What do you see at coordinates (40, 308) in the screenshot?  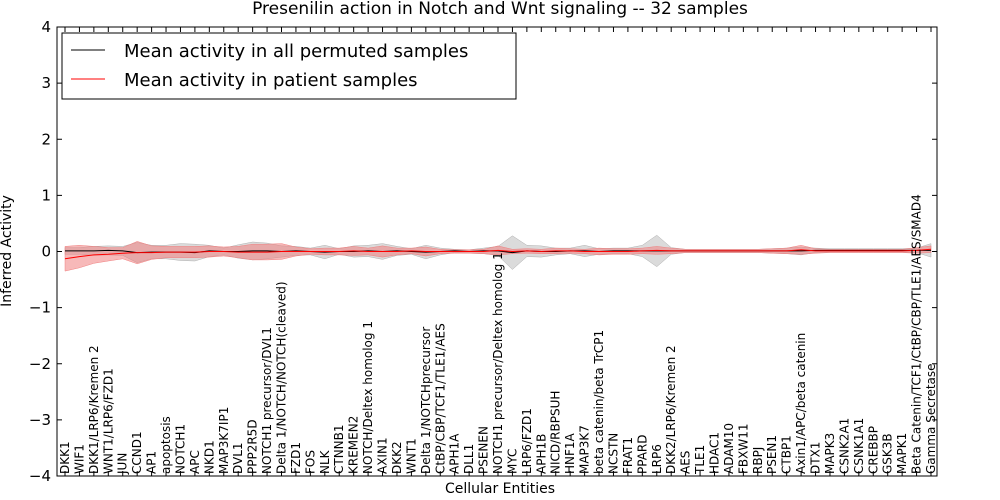 I see `y-tick-label: −1` at bounding box center [40, 308].